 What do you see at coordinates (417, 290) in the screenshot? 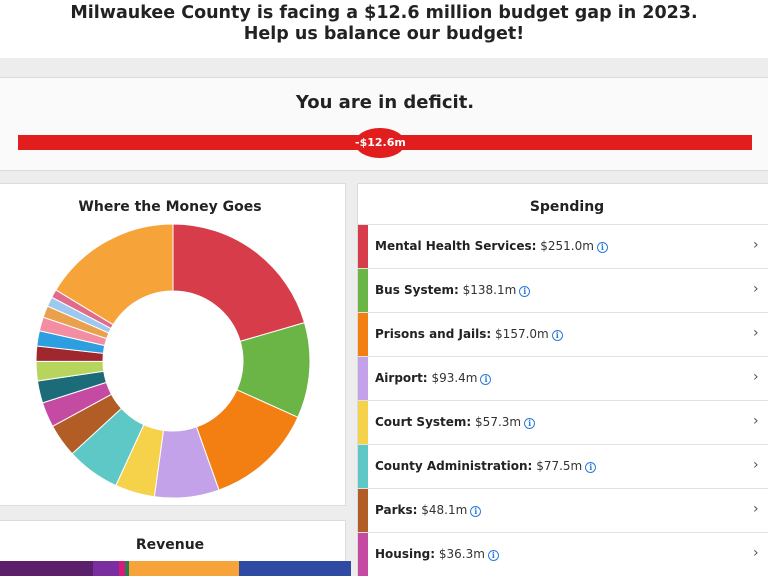
I see `spending-item-name: Bus System:` at bounding box center [417, 290].